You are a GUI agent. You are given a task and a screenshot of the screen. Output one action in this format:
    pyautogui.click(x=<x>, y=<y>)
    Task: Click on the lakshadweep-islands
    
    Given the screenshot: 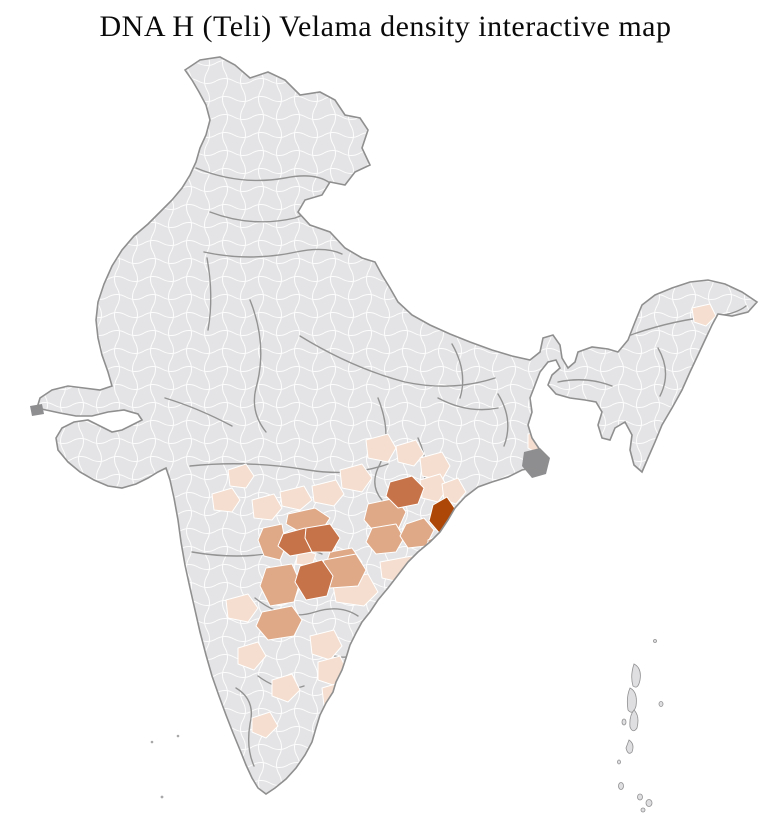 What is the action you would take?
    pyautogui.click(x=165, y=766)
    